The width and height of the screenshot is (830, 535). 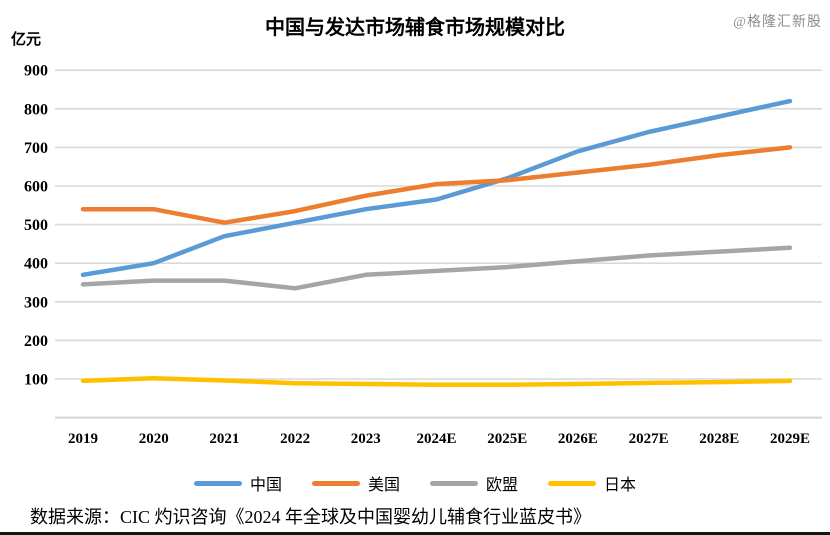 What do you see at coordinates (436, 381) in the screenshot?
I see `series-line-japan` at bounding box center [436, 381].